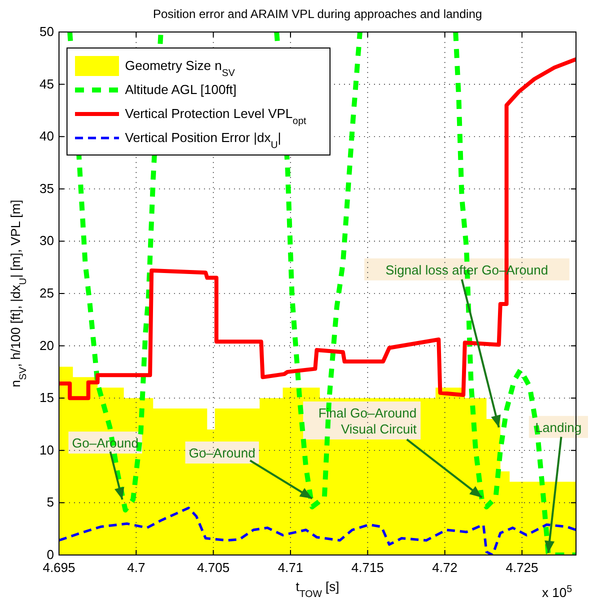 Image resolution: width=590 pixels, height=601 pixels. Describe the element at coordinates (203, 140) in the screenshot. I see `legend-label: Vertical Position Error |dx$_{U}$|` at that location.